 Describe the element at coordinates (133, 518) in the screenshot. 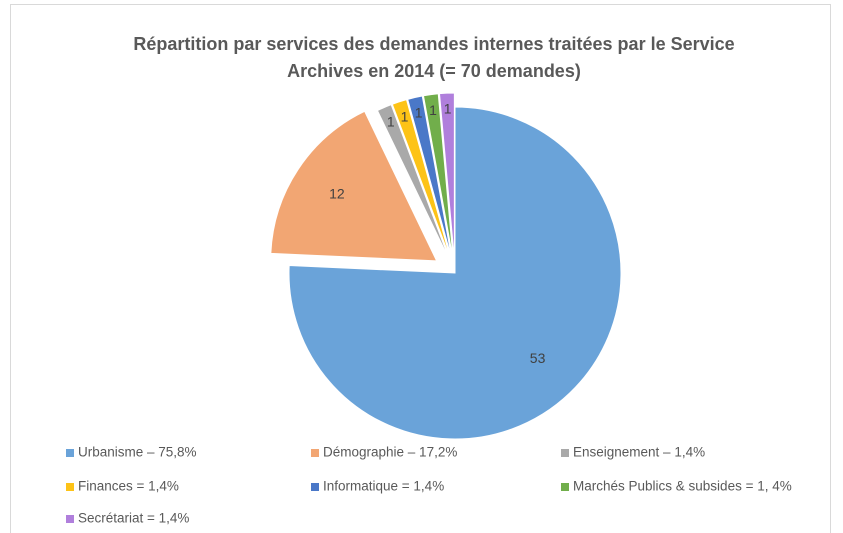

I see `legend-label: Secrétariat = 1,4%` at that location.